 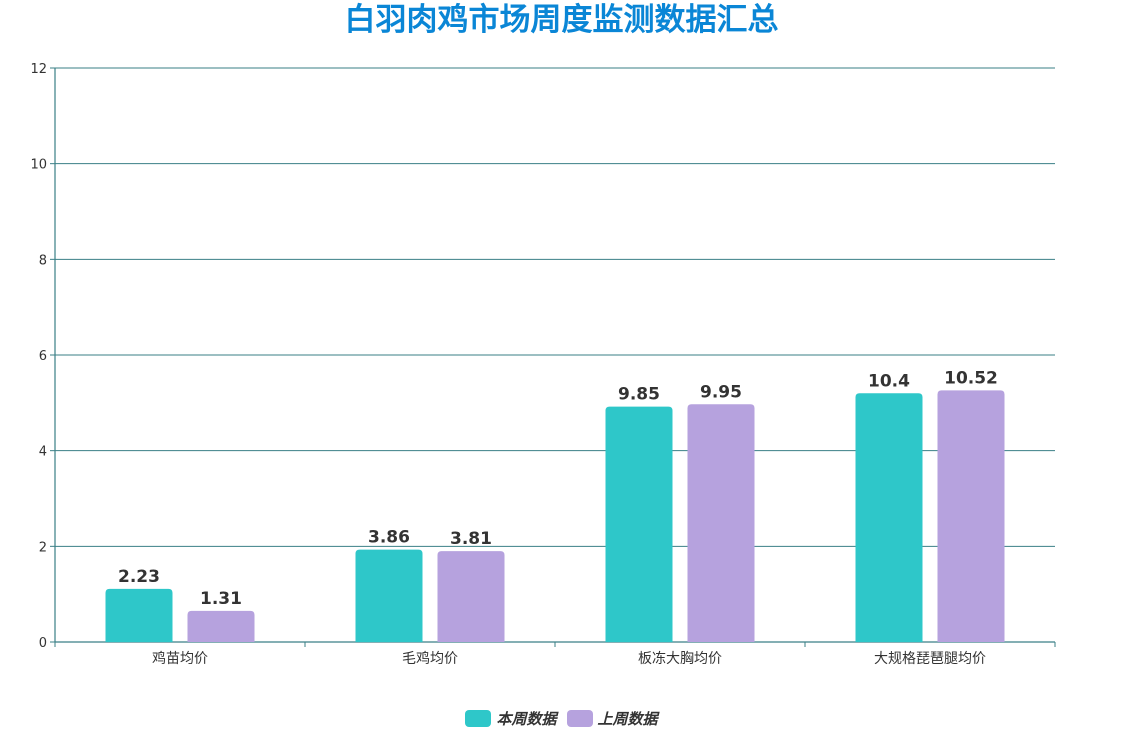 I want to click on data-label: 2.23, so click(x=139, y=577).